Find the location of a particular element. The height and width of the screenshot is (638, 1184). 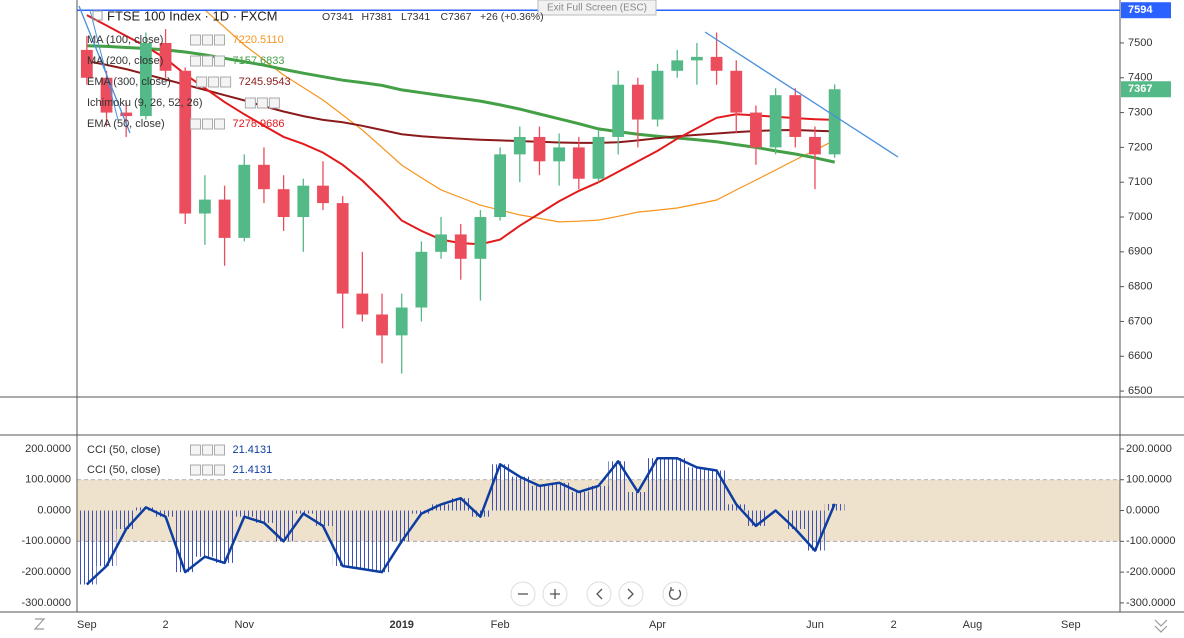

legend-name: EMA (50, close) is located at coordinates (126, 124).